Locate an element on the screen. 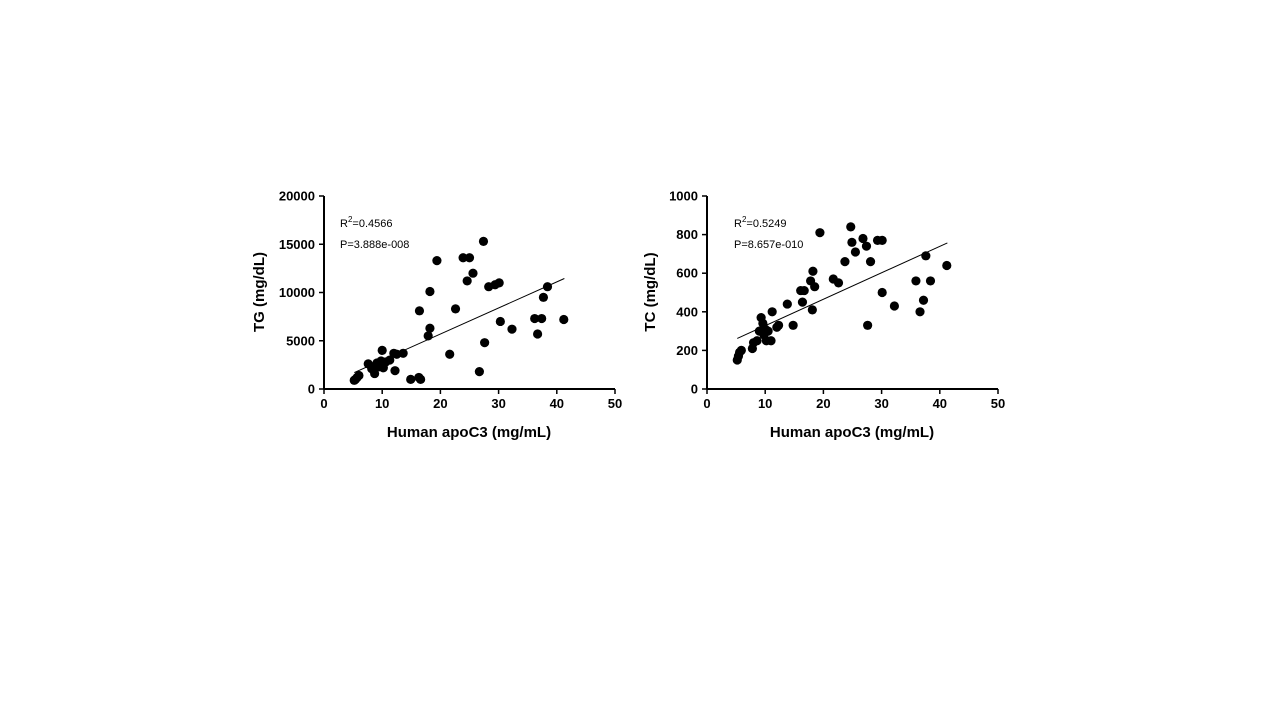  tc-y-tick-label: 800 is located at coordinates (687, 234).